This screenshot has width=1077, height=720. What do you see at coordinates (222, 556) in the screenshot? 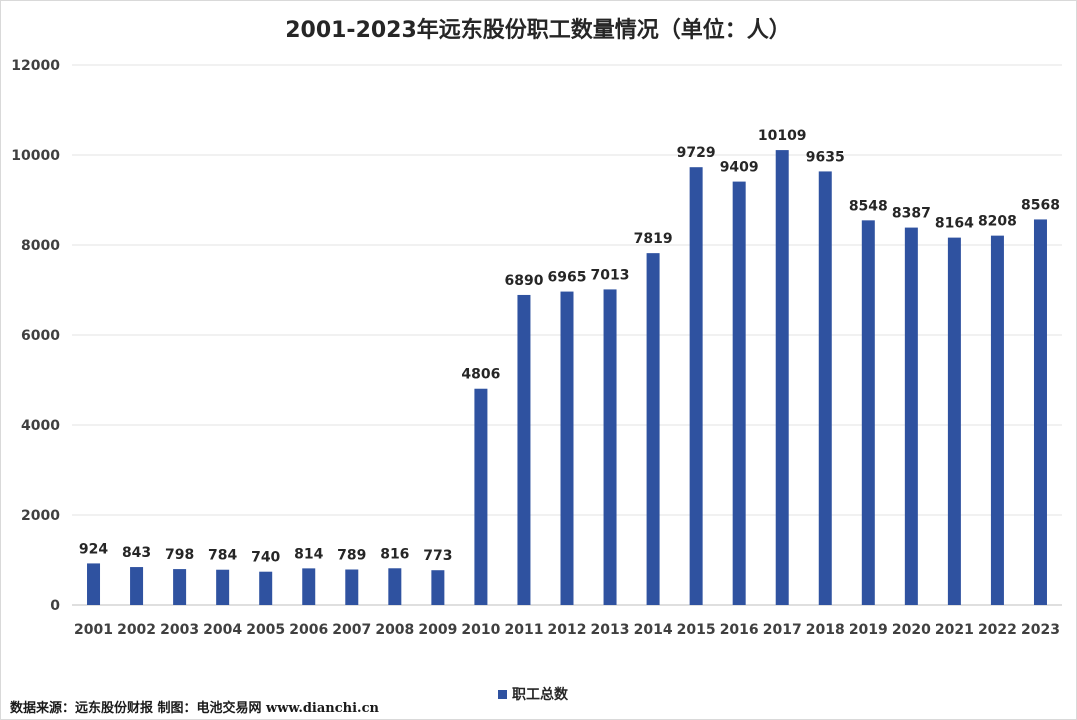
I see `data-label: 784` at bounding box center [222, 556].